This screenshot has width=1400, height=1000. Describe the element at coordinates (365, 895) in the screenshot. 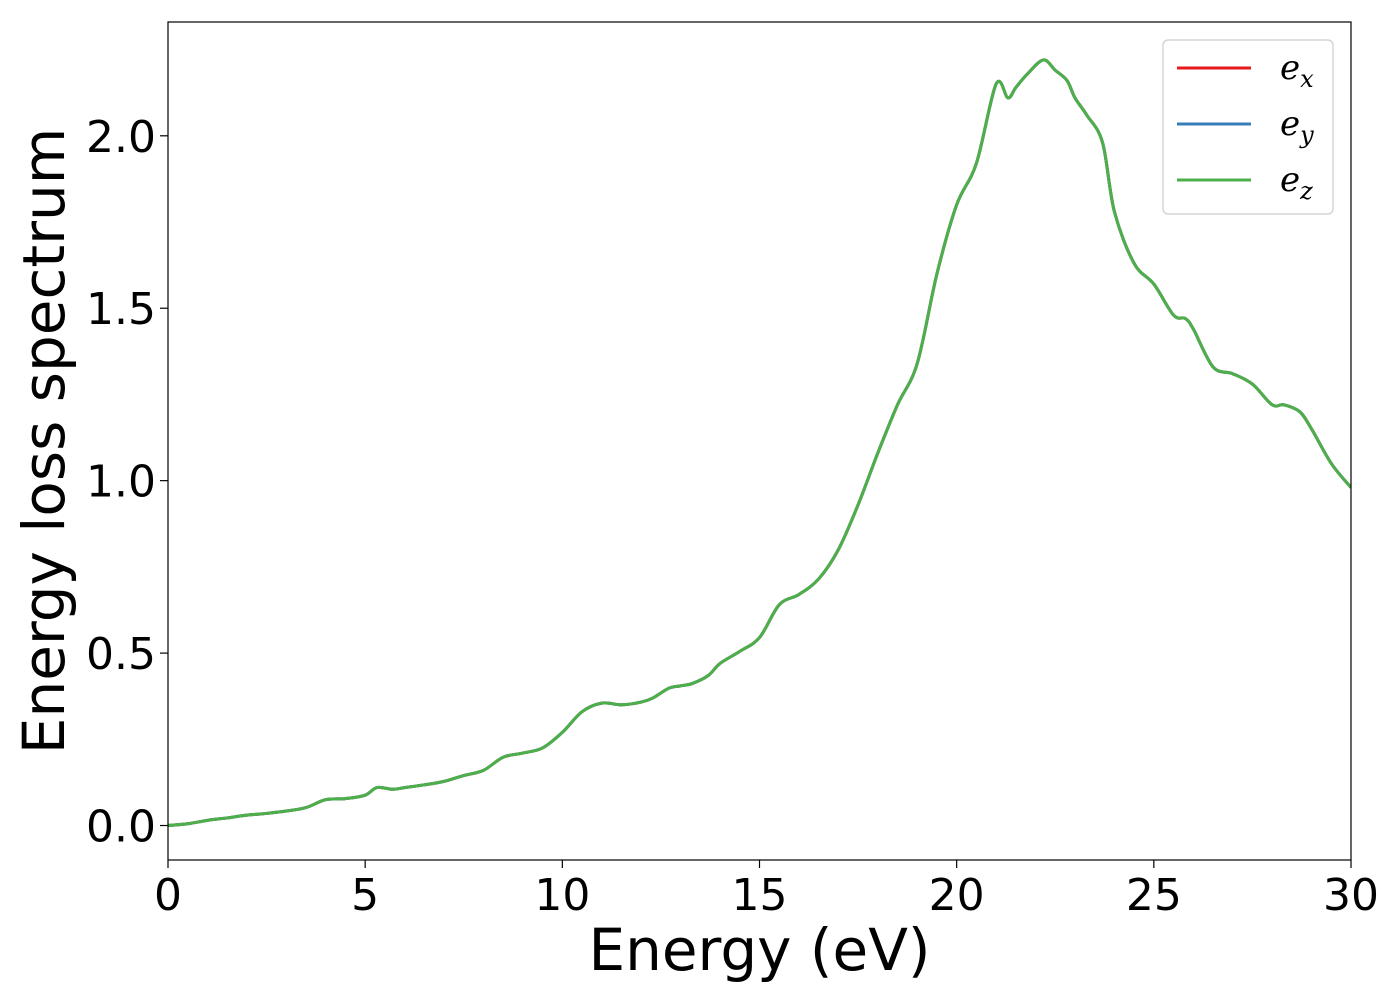

I see `x-tick-label: 5` at that location.